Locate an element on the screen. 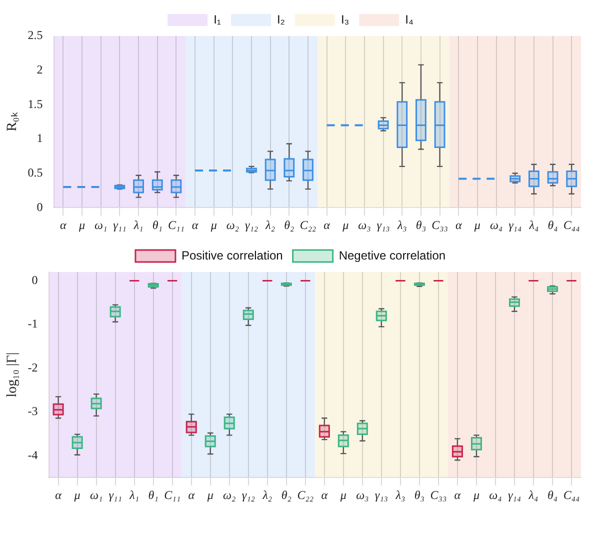  legend-label: Positive correlation is located at coordinates (232, 255).